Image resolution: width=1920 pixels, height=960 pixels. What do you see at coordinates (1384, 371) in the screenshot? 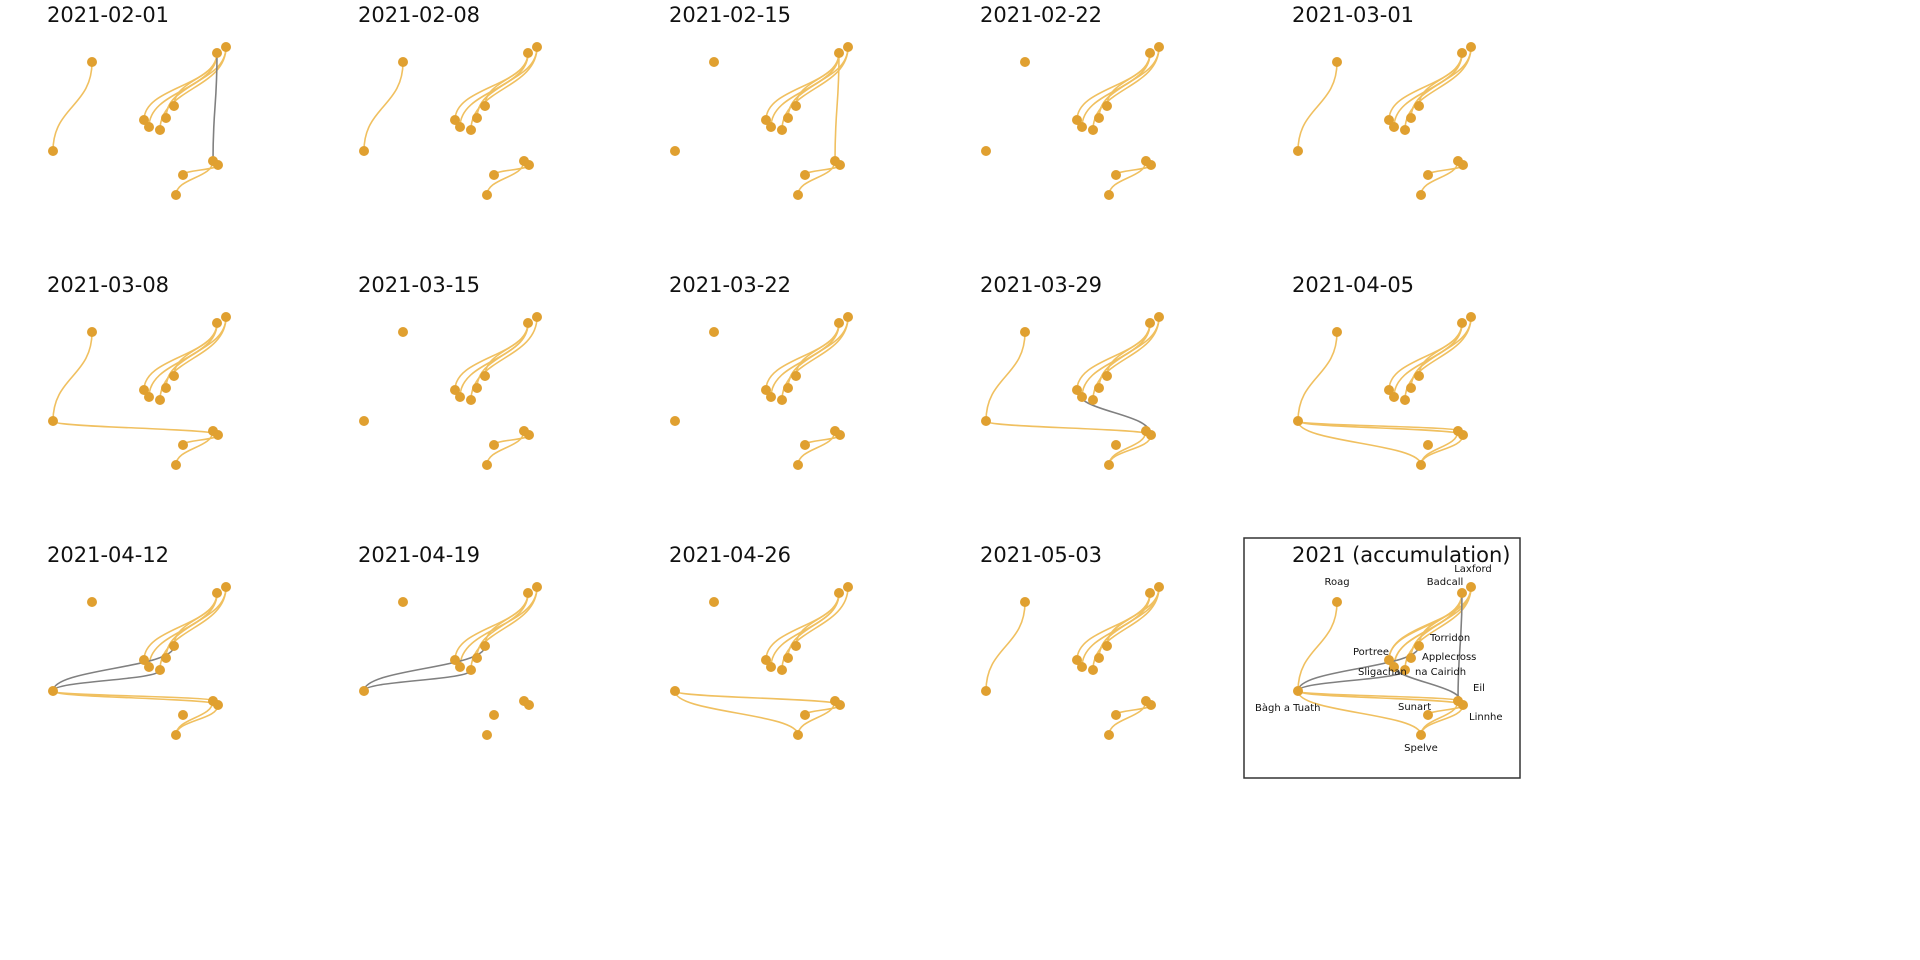
I see `network-panel: 2021-04-05` at bounding box center [1384, 371].